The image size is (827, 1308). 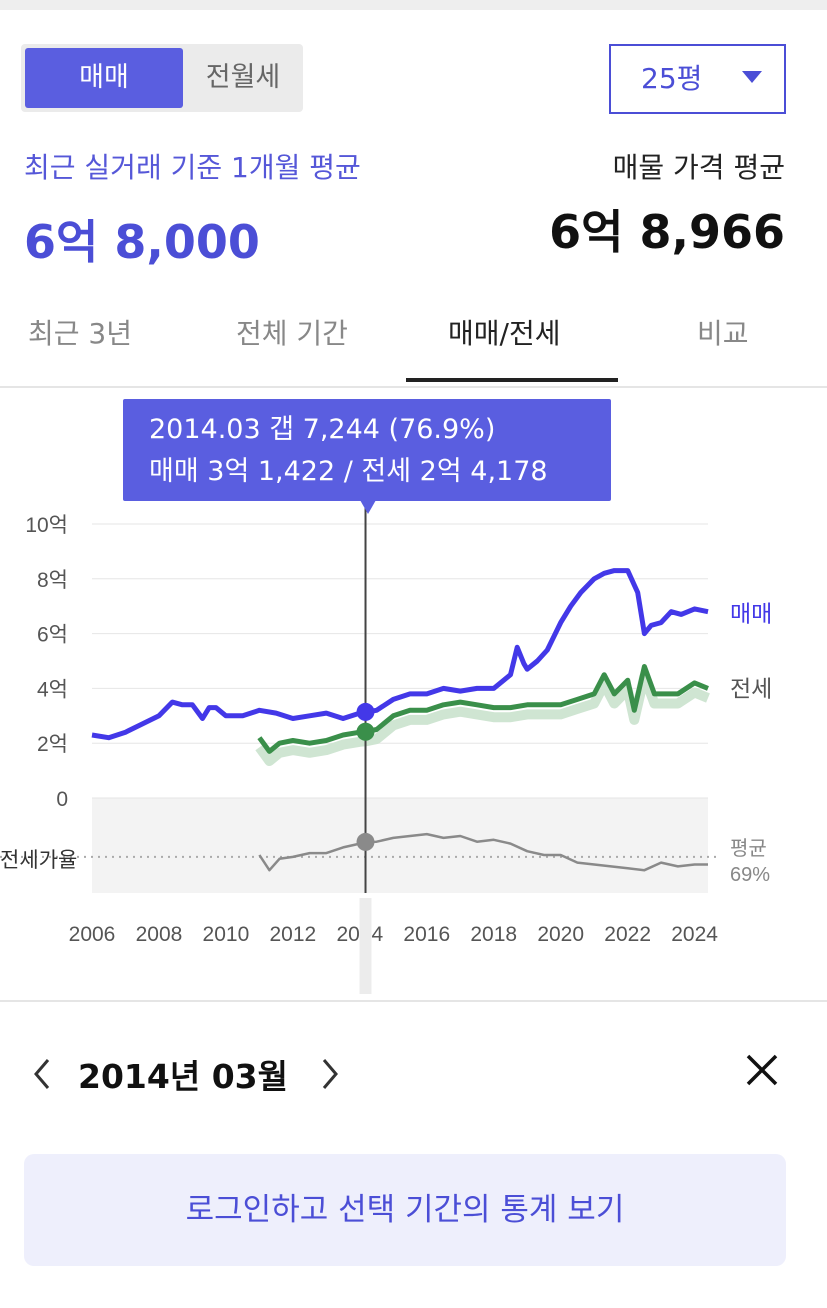 I want to click on chevron-left-icon, so click(x=43, y=1074).